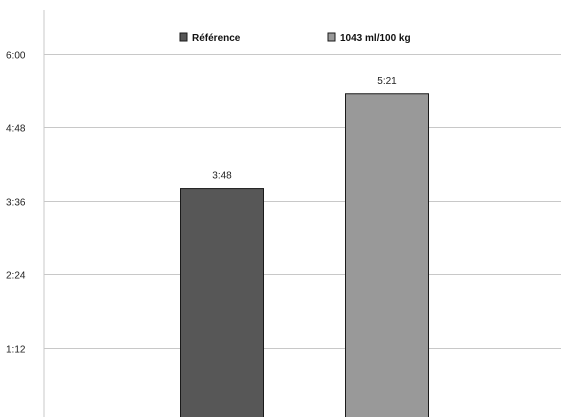  What do you see at coordinates (387, 255) in the screenshot?
I see `bar-1043-ml` at bounding box center [387, 255].